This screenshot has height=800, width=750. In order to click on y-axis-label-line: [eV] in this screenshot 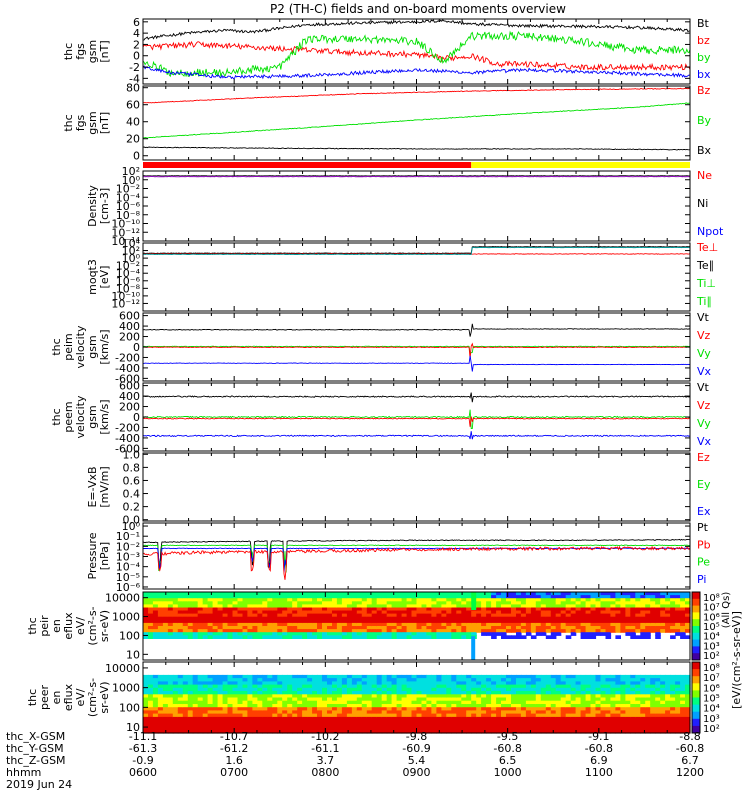, I will do `click(104, 277)`.